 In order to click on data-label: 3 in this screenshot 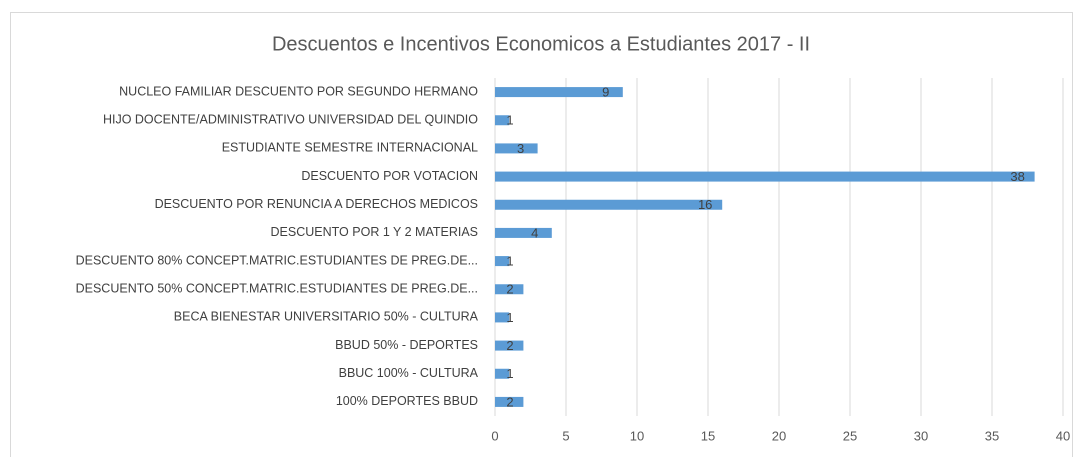, I will do `click(520, 148)`.